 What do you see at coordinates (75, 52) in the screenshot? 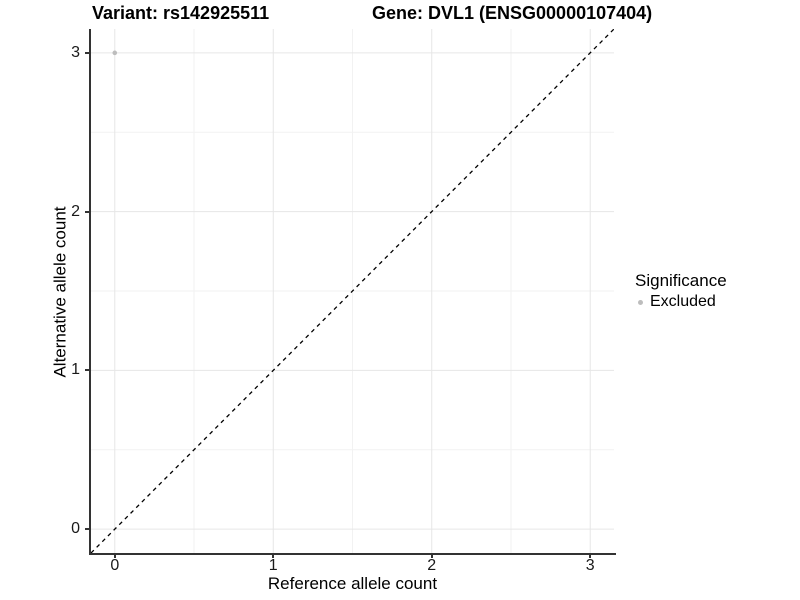
I see `y-tick-label-3: 3` at bounding box center [75, 52].